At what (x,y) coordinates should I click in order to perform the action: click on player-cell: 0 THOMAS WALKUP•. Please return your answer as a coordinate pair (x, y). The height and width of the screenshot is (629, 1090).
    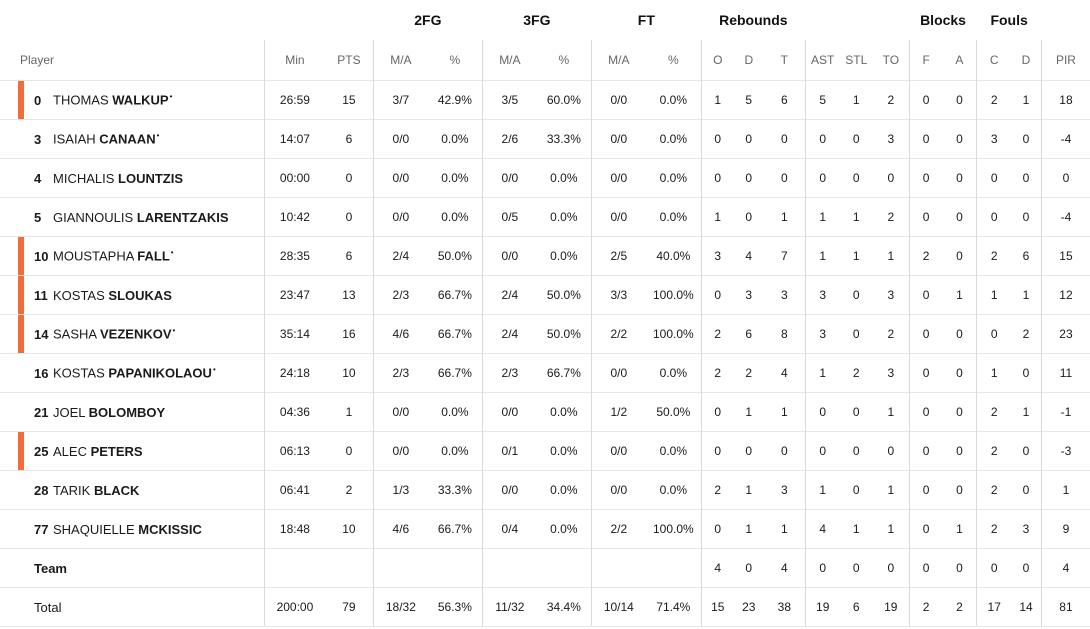
    Looking at the image, I should click on (132, 100).